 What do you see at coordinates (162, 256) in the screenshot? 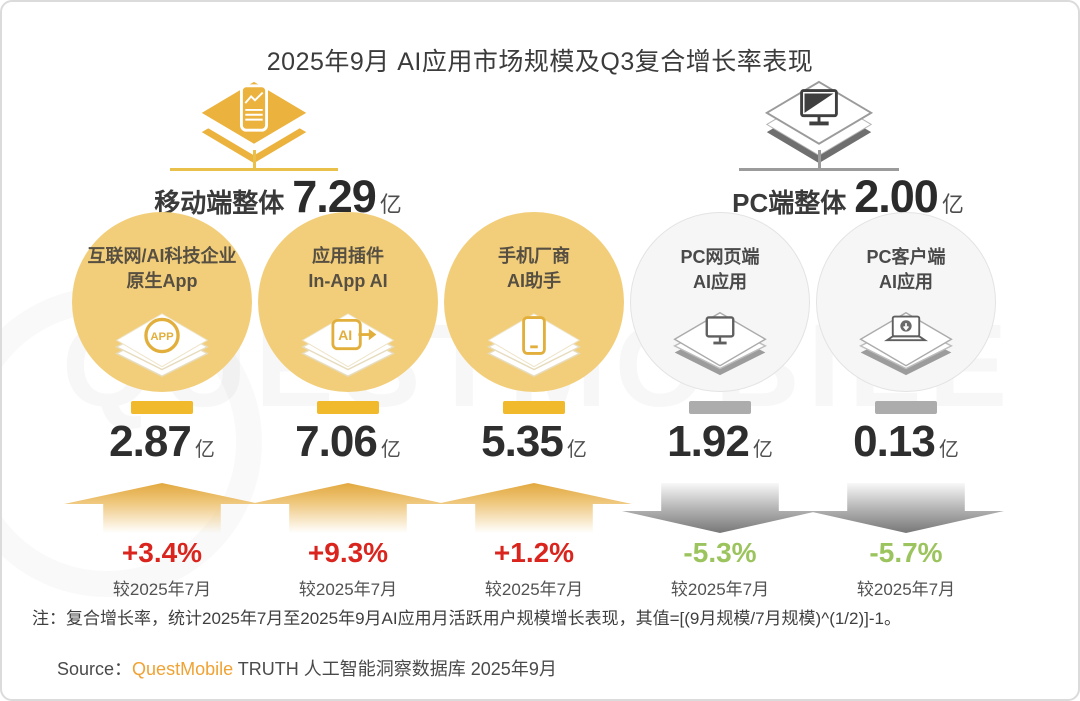
I see `category-name-line1: 互联网/AI科技企业` at bounding box center [162, 256].